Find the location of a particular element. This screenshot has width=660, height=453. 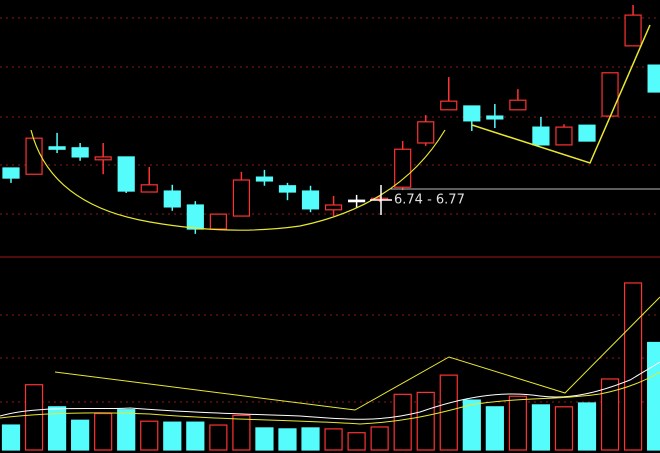

crosshair: 6.74 - 6.77 is located at coordinates (515, 200).